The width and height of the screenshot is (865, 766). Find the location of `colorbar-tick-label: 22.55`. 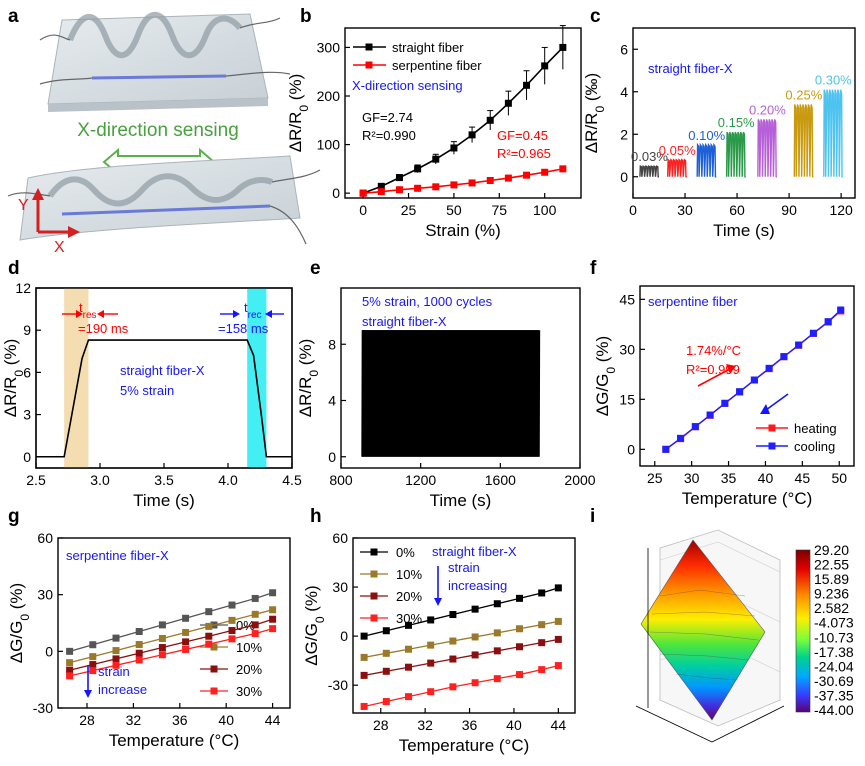

colorbar-tick-label: 22.55 is located at coordinates (831, 565).